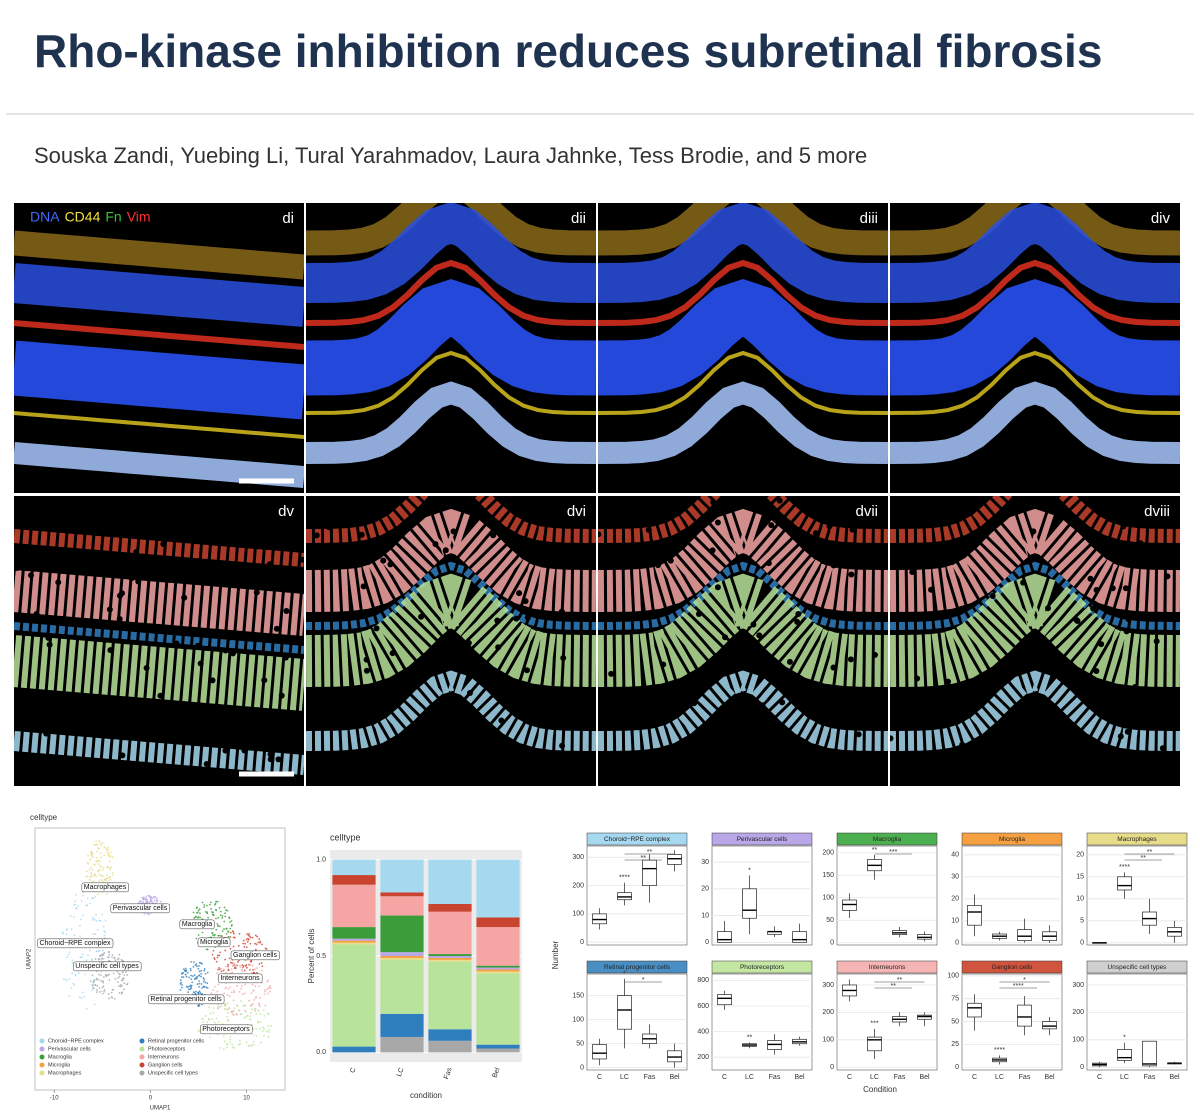 The height and width of the screenshot is (1116, 1200). I want to click on legend-swatch, so click(42, 1057).